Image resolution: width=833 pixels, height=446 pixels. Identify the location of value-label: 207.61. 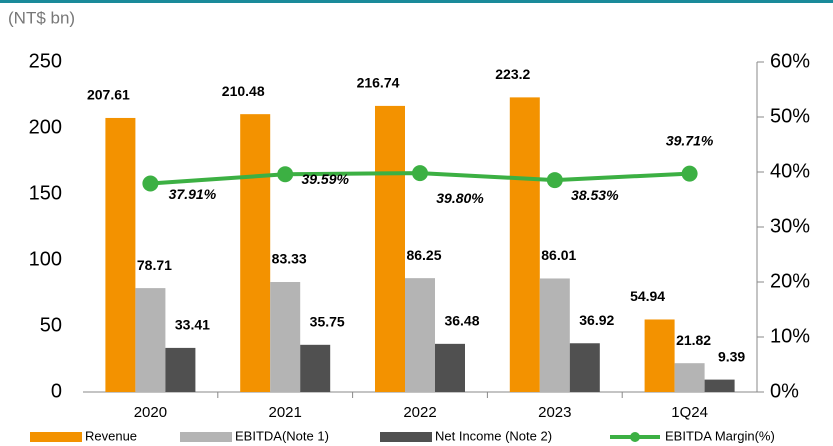
(108, 95).